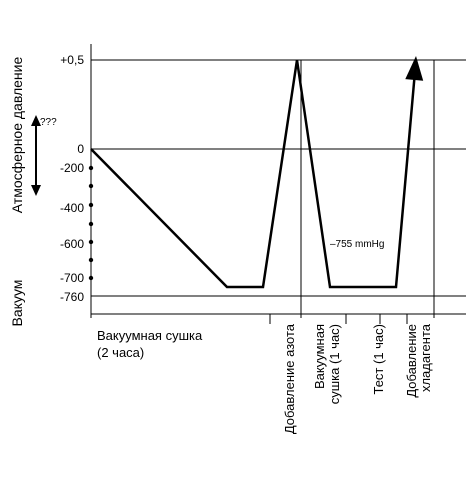 The width and height of the screenshot is (470, 484). Describe the element at coordinates (378, 359) in the screenshot. I see `phase-label: Тест (1 час)` at that location.